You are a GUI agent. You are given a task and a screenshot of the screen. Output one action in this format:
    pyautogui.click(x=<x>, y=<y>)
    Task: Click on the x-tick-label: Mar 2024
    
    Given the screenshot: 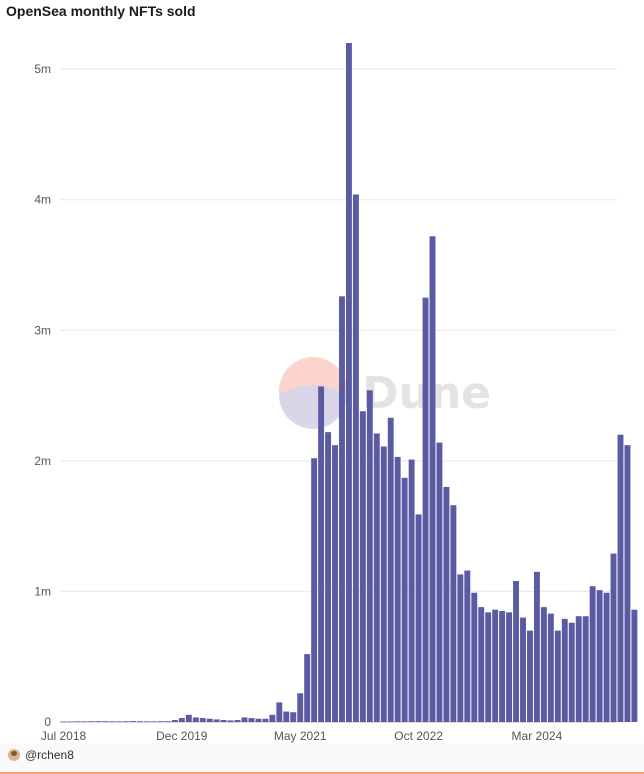 What is the action you would take?
    pyautogui.click(x=537, y=736)
    